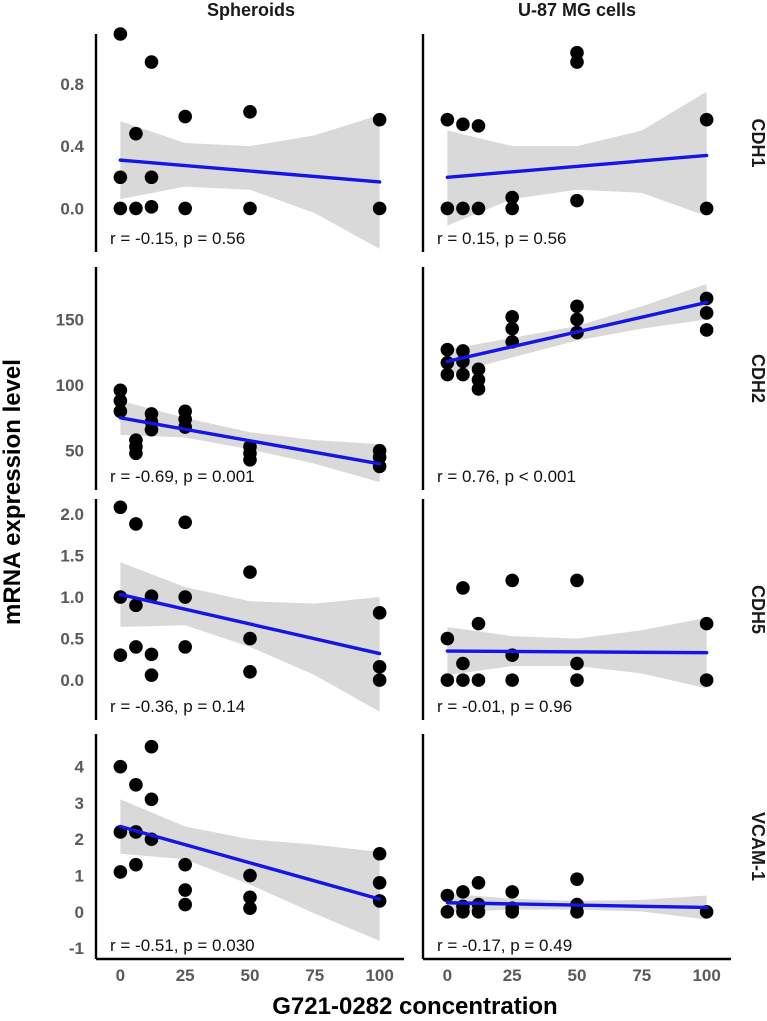 The height and width of the screenshot is (1021, 767). I want to click on panel-cdh5-spheroids: r = -0.36, p = 0.14, so click(240, 609).